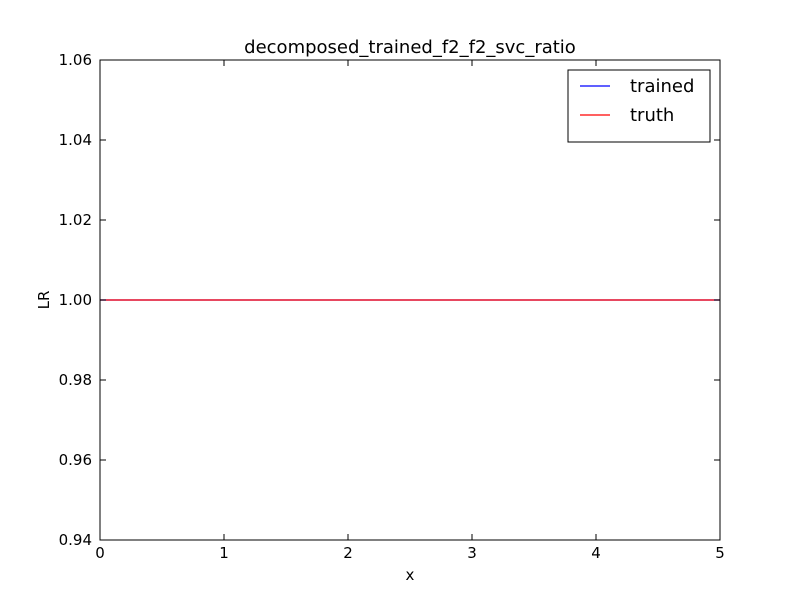  What do you see at coordinates (410, 575) in the screenshot?
I see `x-axis-label: x` at bounding box center [410, 575].